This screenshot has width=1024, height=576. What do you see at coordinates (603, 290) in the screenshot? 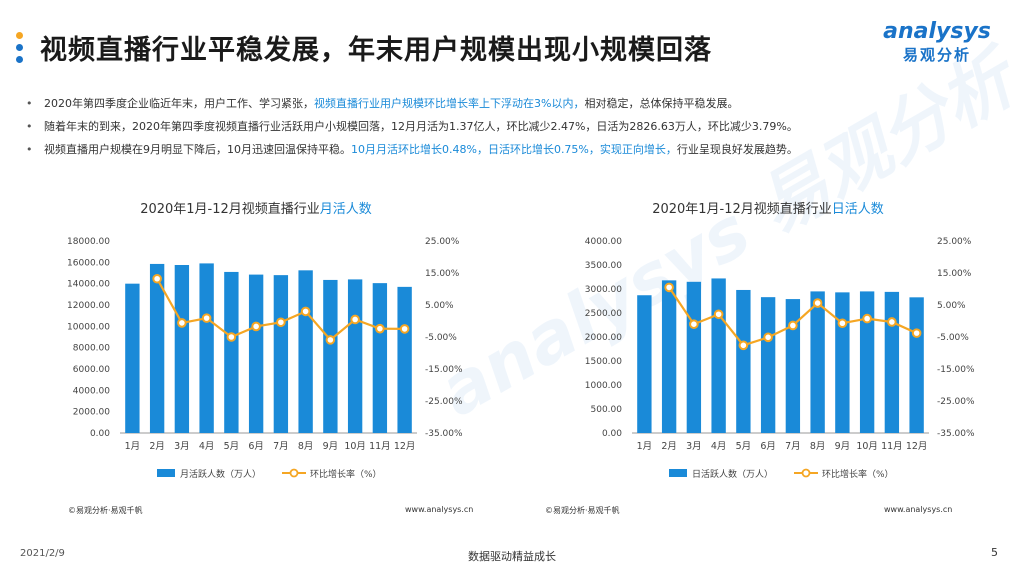
I see `y-left-tick-label: 3000.00` at bounding box center [603, 290].